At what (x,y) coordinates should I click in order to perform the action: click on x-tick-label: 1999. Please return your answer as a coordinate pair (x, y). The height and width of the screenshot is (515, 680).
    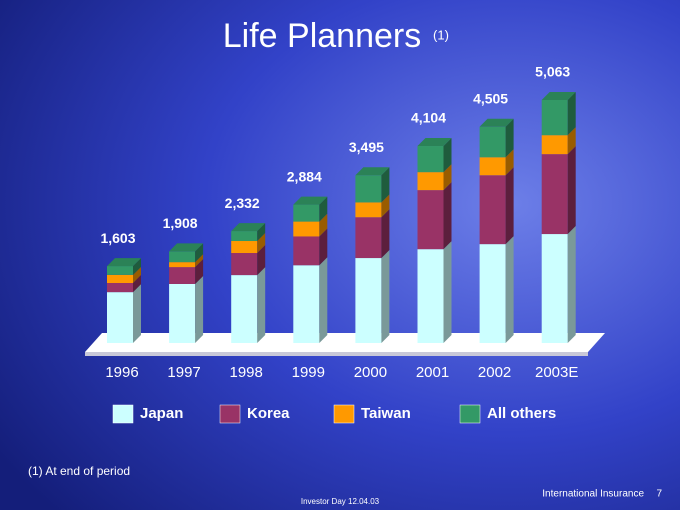
    Looking at the image, I should click on (308, 372).